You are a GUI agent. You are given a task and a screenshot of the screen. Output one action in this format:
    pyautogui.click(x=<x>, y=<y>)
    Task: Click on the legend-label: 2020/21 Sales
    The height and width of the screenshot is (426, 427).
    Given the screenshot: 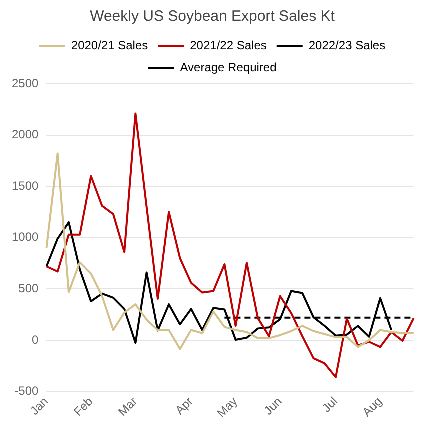 What is the action you would take?
    pyautogui.click(x=109, y=45)
    